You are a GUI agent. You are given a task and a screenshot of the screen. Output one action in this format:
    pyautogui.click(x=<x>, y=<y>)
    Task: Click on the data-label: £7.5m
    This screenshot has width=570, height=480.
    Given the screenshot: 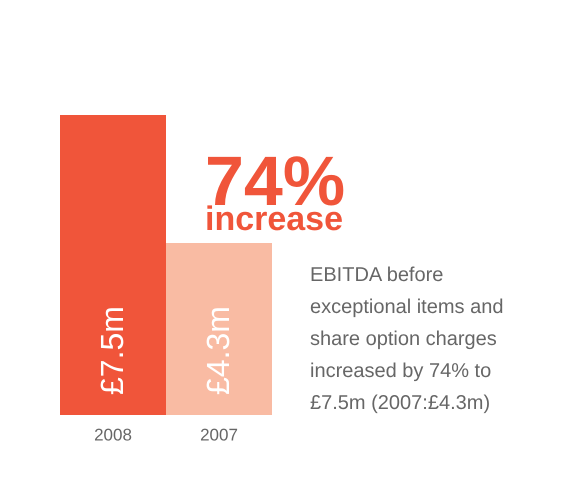 What is the action you would take?
    pyautogui.click(x=112, y=350)
    